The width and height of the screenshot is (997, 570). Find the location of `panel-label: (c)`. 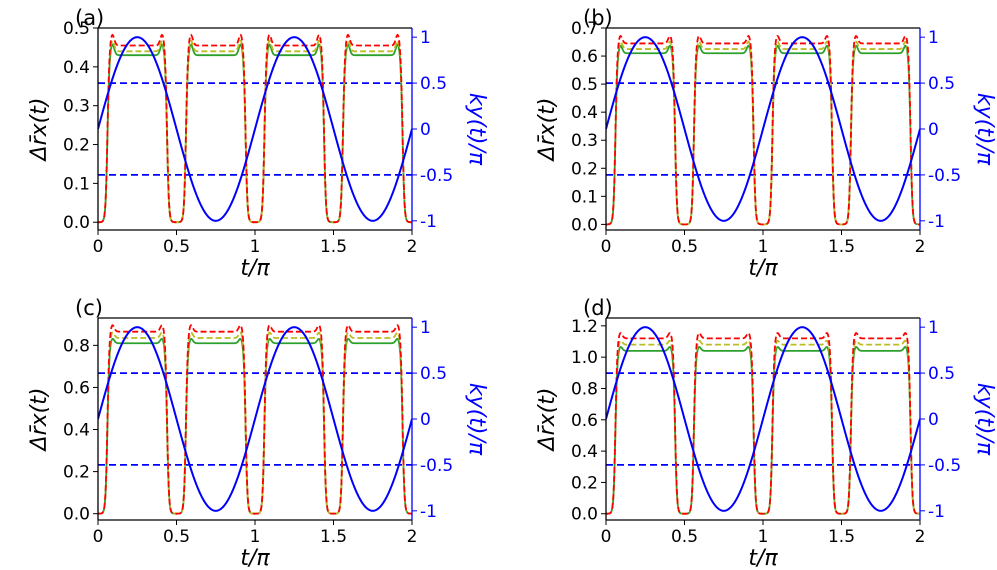

panel-label: (c) is located at coordinates (89, 308).